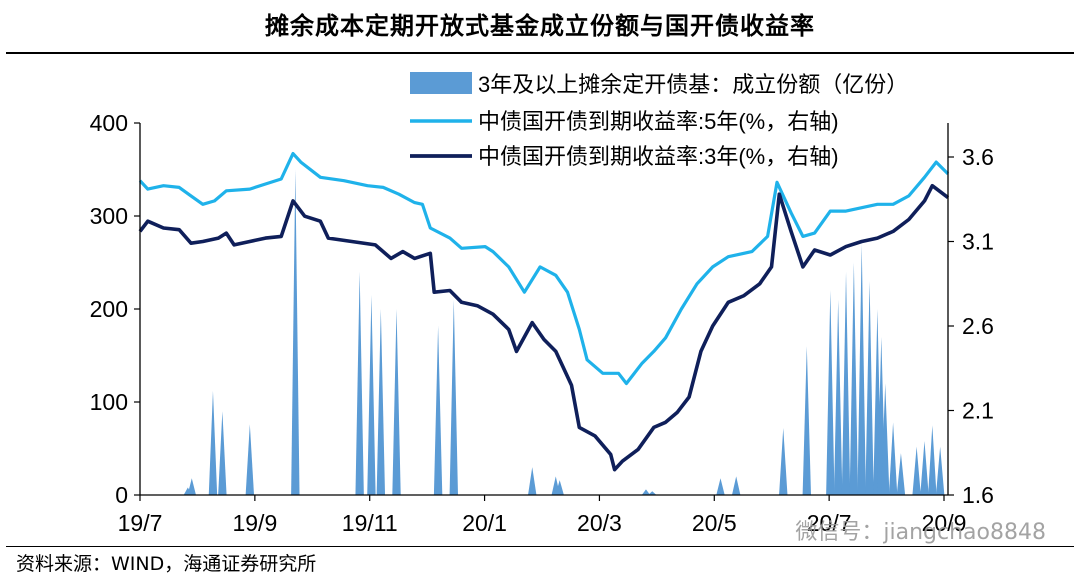  I want to click on y-left-tick-label: 100, so click(109, 402).